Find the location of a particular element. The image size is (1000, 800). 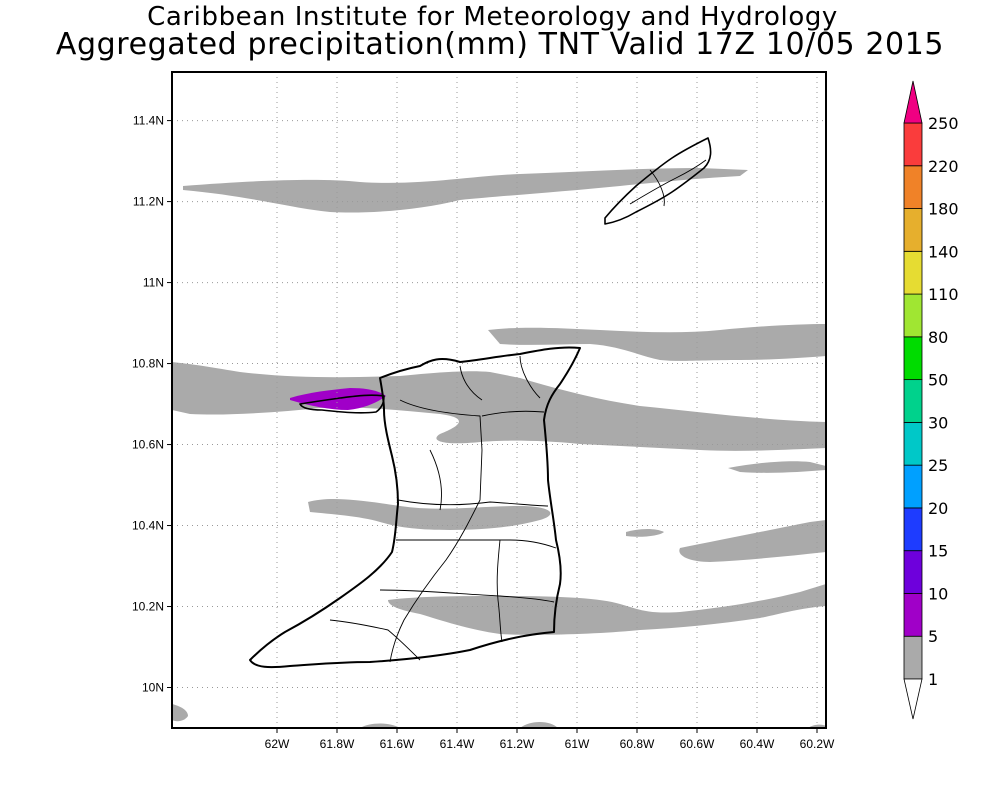

colorbar-level-label: 220 is located at coordinates (943, 166).